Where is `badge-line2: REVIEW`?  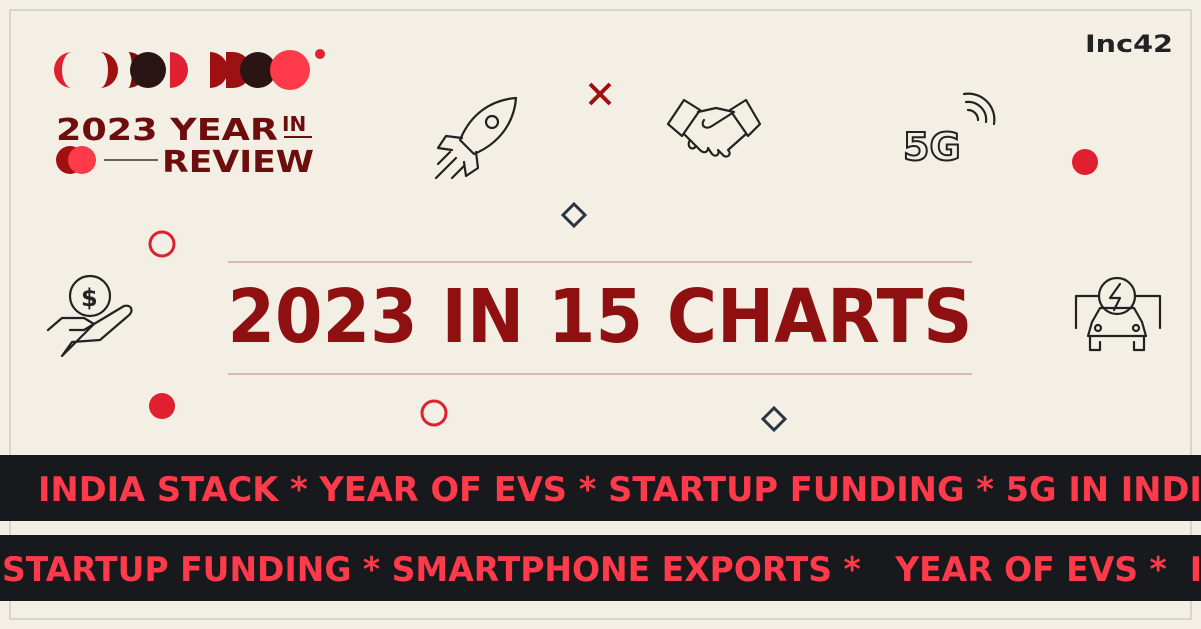
badge-line2: REVIEW is located at coordinates (238, 162).